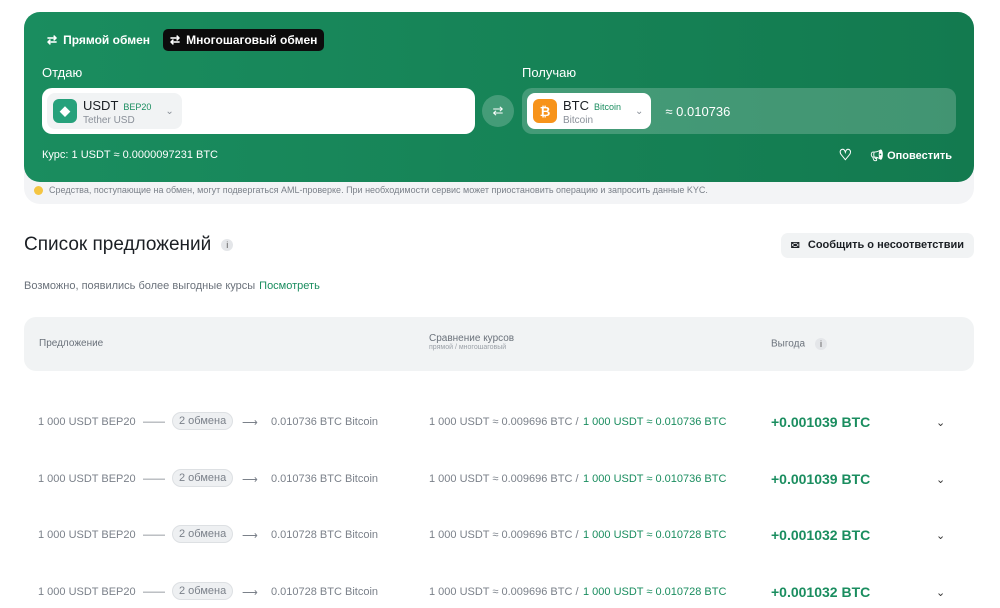 The image size is (1000, 608). Describe the element at coordinates (130, 155) in the screenshot. I see `rate-text: Курс: 1 USDT ≈ 0.0000097231 BTC` at that location.